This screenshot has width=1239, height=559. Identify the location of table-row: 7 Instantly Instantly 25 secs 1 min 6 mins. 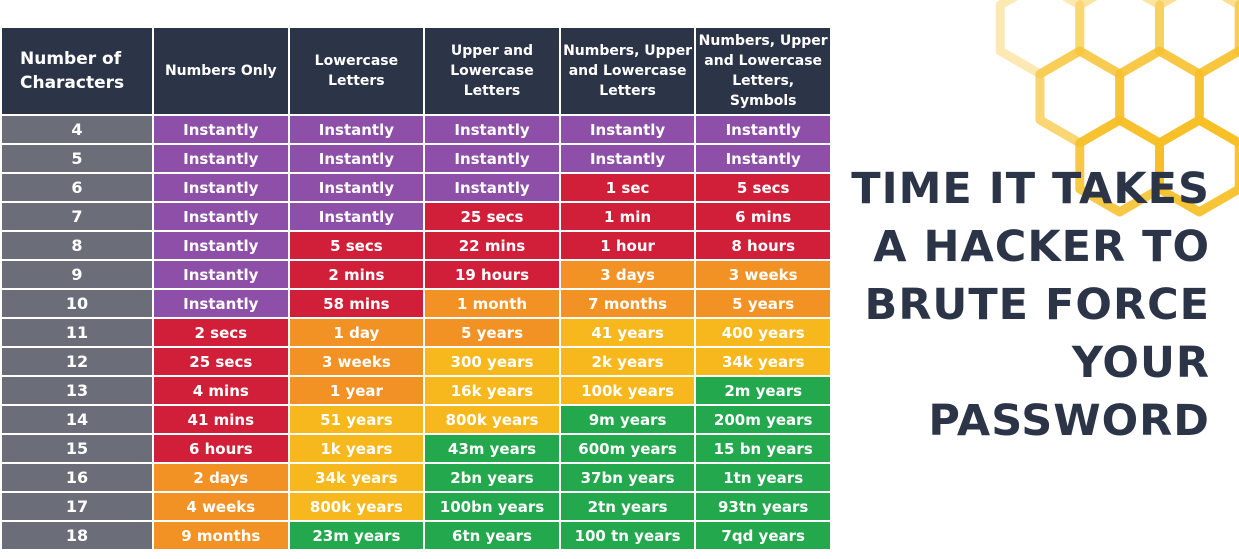
(416, 216).